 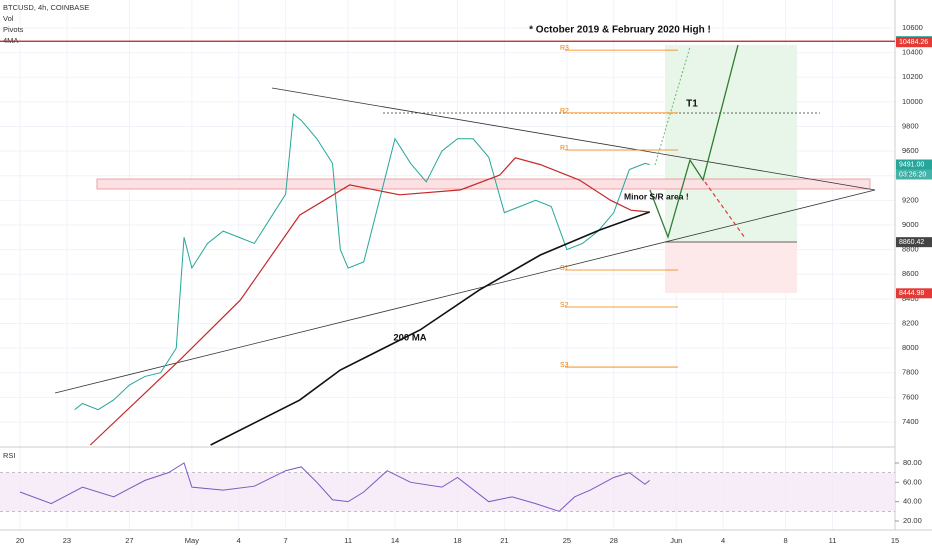 I want to click on x-tick-label: 15, so click(x=895, y=540).